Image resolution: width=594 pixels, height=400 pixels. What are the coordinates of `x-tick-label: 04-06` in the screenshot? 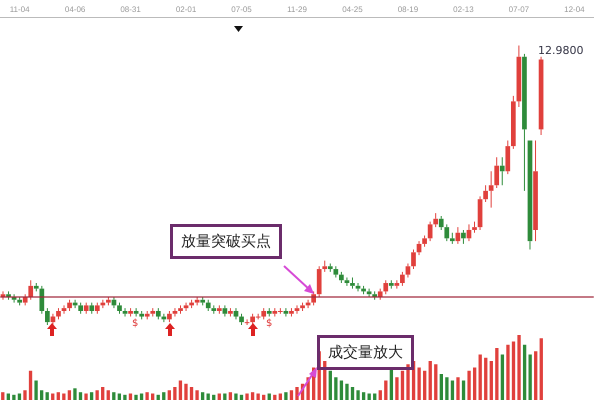 It's located at (75, 9).